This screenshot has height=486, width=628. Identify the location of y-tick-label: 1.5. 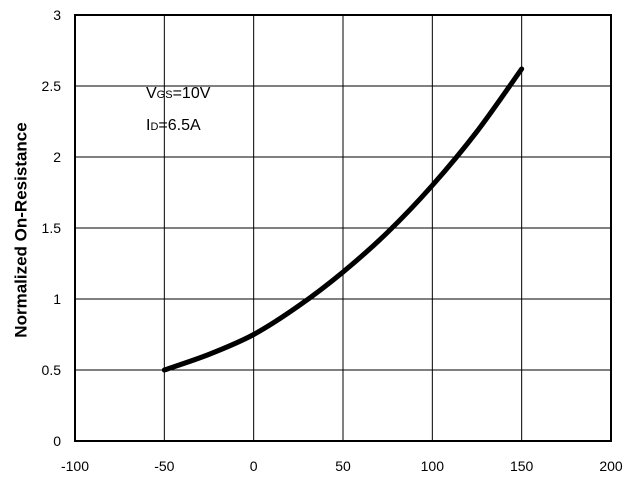
(52, 228).